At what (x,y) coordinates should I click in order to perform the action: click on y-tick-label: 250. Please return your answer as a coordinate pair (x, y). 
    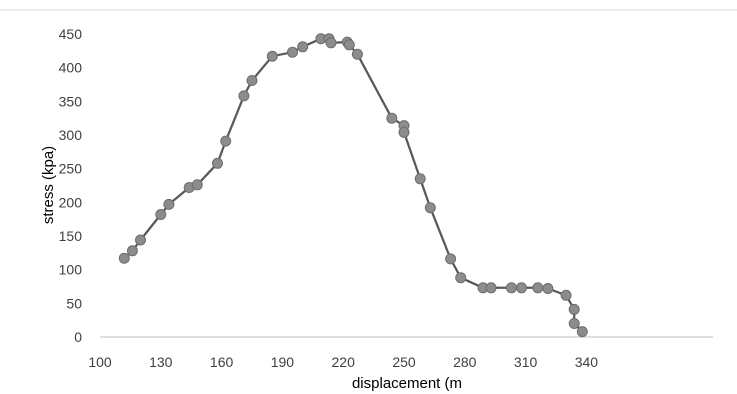
    Looking at the image, I should click on (71, 169).